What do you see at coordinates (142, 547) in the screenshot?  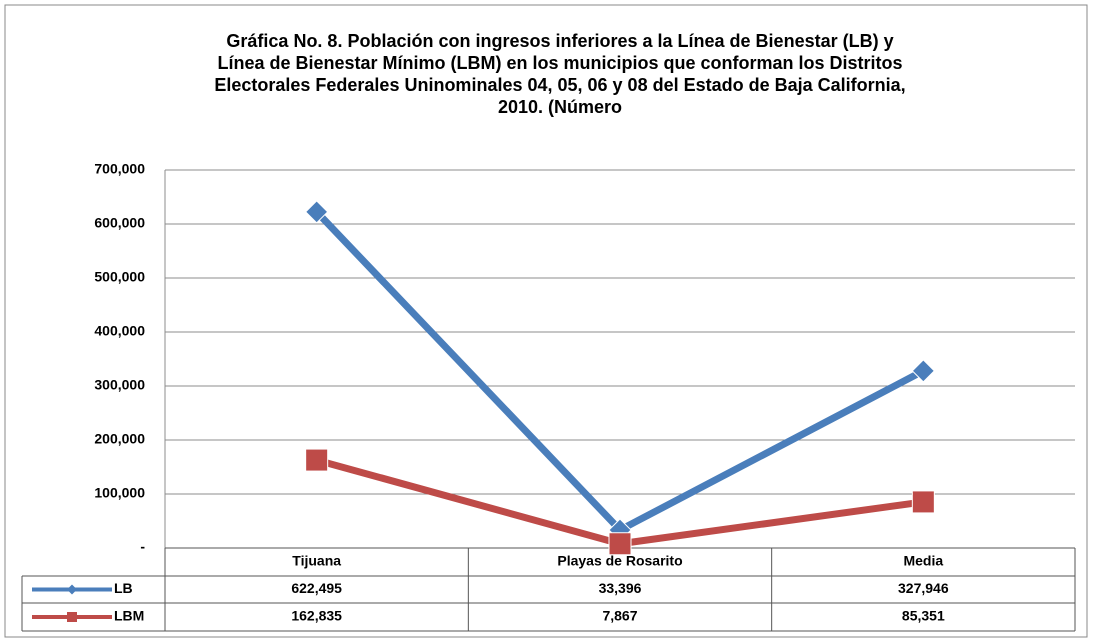 I see `y-tick-label: -` at bounding box center [142, 547].